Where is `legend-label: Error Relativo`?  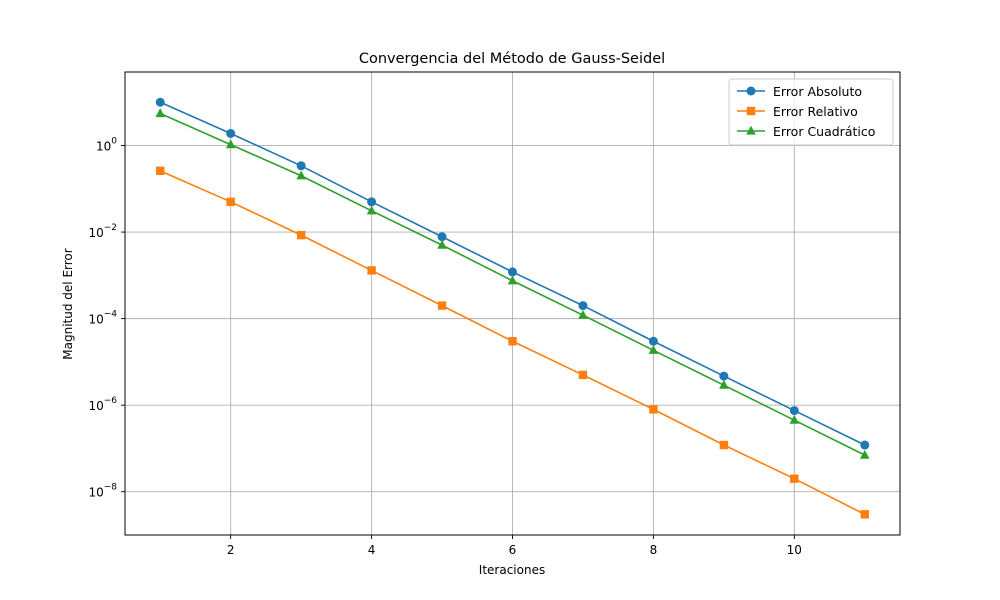 legend-label: Error Relativo is located at coordinates (815, 111).